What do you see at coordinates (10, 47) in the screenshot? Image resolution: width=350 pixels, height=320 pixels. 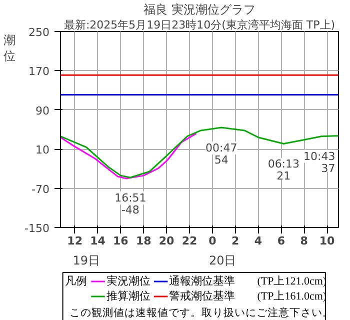 I see `y-axis-title: 潮位` at bounding box center [10, 47].